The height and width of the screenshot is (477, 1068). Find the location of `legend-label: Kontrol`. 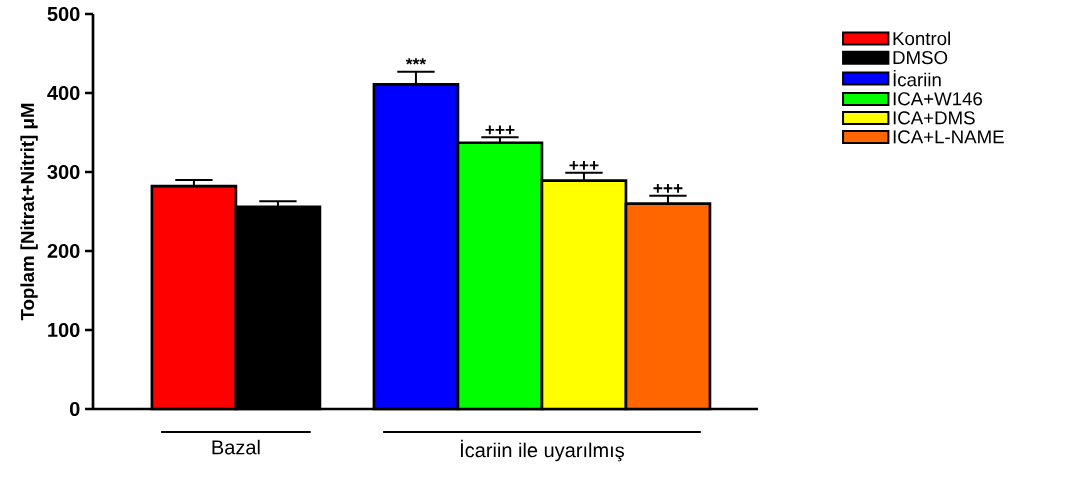

legend-label: Kontrol is located at coordinates (921, 38).